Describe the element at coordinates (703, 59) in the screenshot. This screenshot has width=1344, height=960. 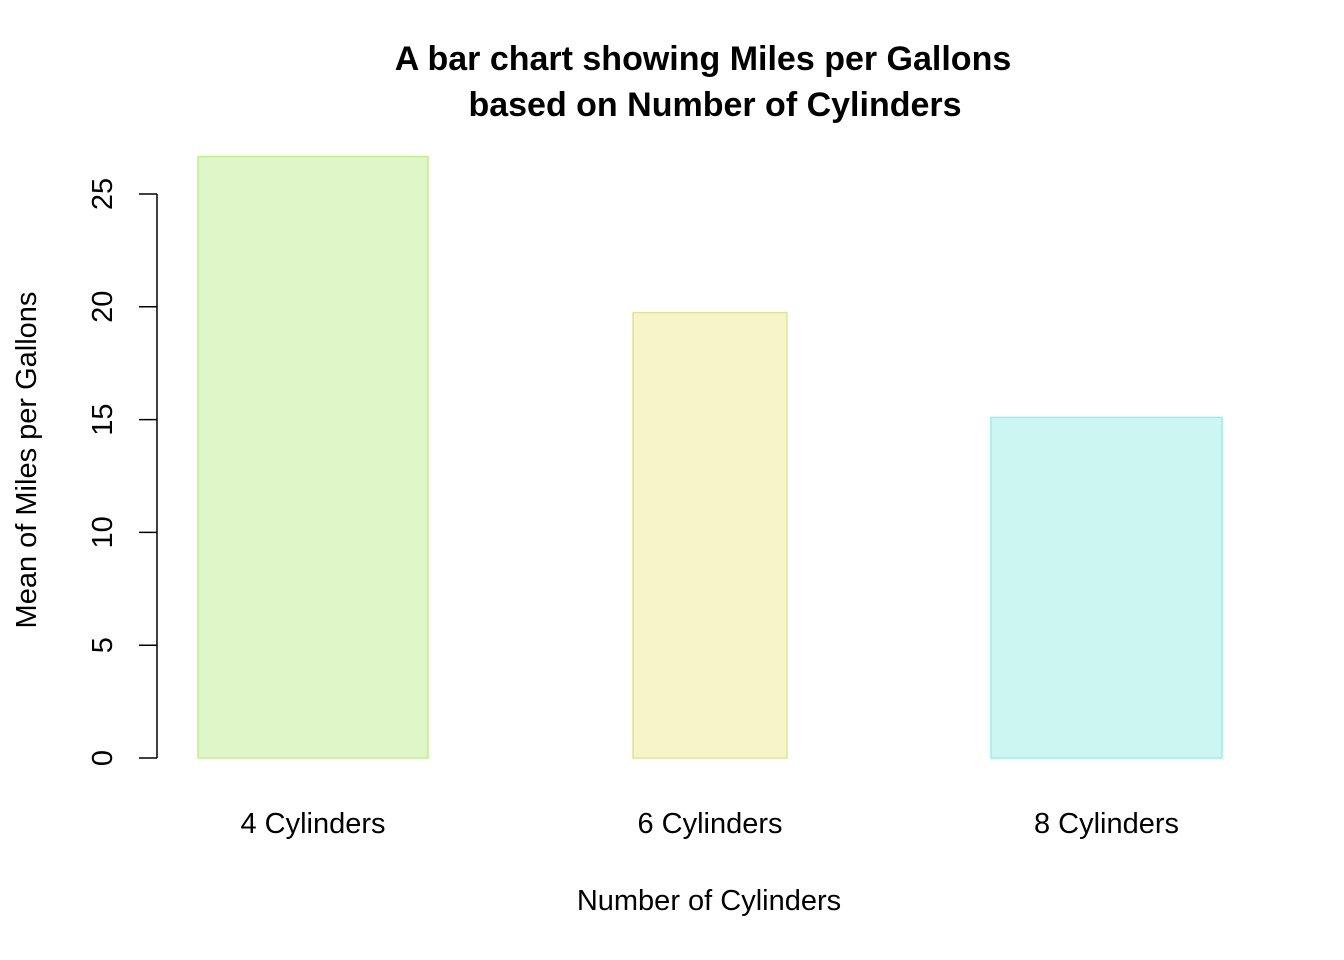
I see `chart-title-line-1: A bar chart showing Miles per Gallons` at that location.